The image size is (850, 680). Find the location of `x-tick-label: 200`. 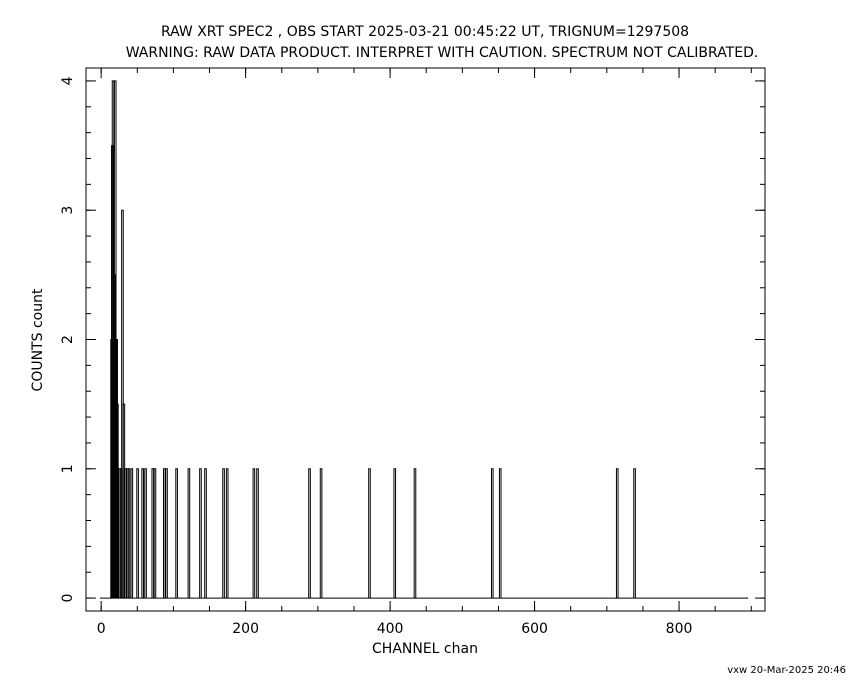

x-tick-label: 200 is located at coordinates (245, 629).